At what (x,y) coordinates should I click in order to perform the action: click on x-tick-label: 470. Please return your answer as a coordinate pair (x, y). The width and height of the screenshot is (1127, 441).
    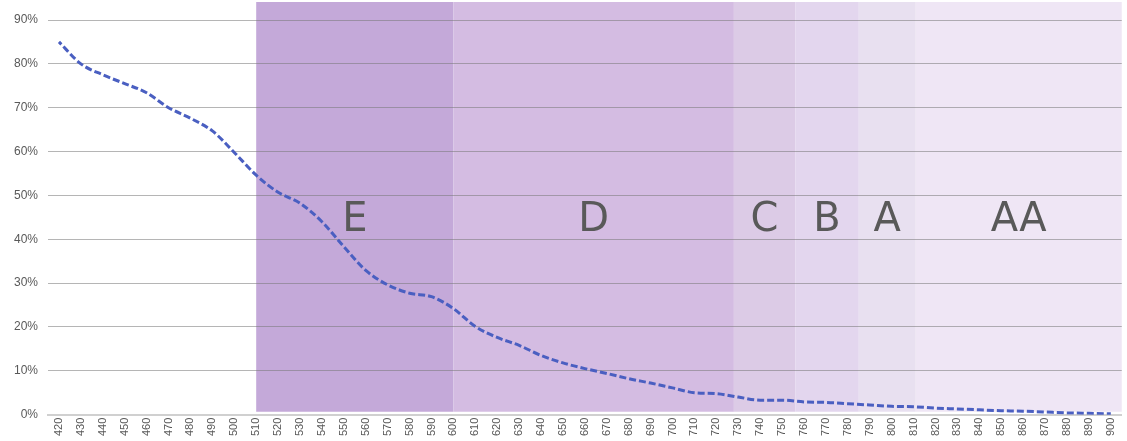
    Looking at the image, I should click on (167, 427).